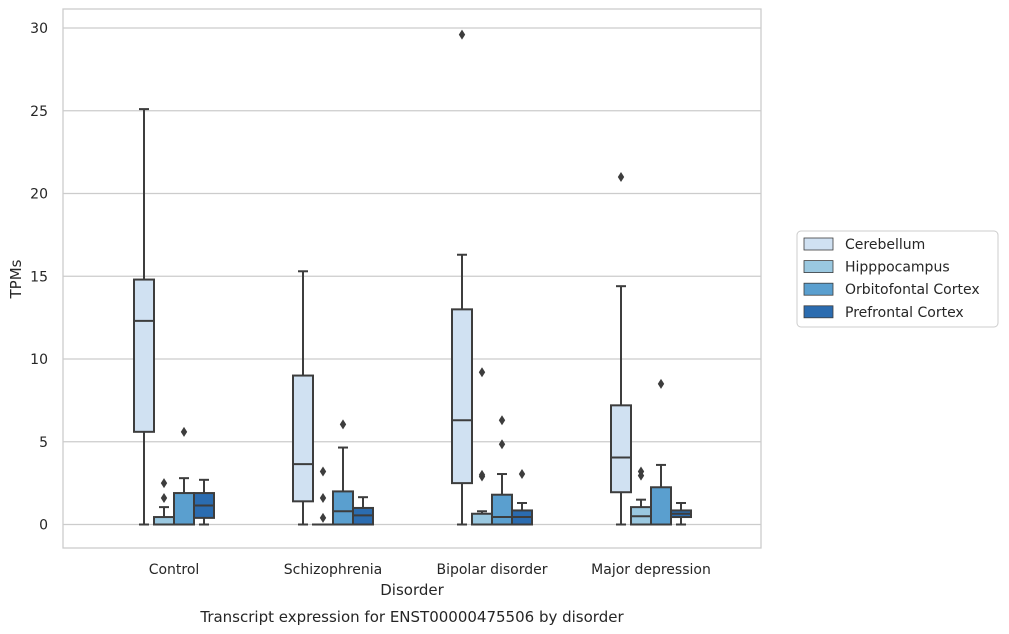 This screenshot has height=634, width=1009. Describe the element at coordinates (39, 360) in the screenshot. I see `y-tick-label: 10` at that location.